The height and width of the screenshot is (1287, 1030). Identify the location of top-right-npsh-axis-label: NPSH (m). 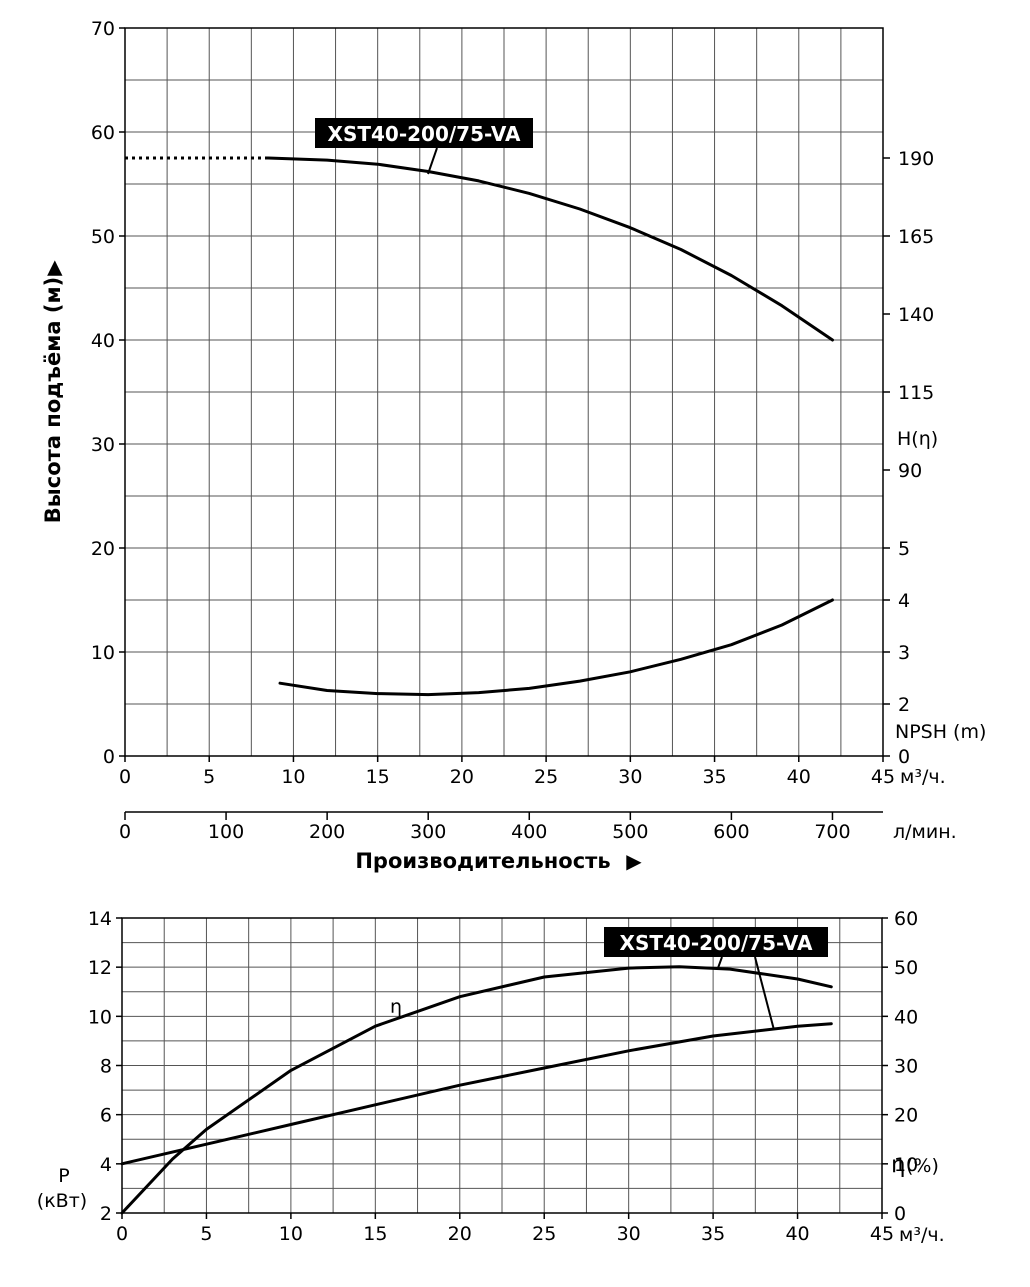
(940, 732).